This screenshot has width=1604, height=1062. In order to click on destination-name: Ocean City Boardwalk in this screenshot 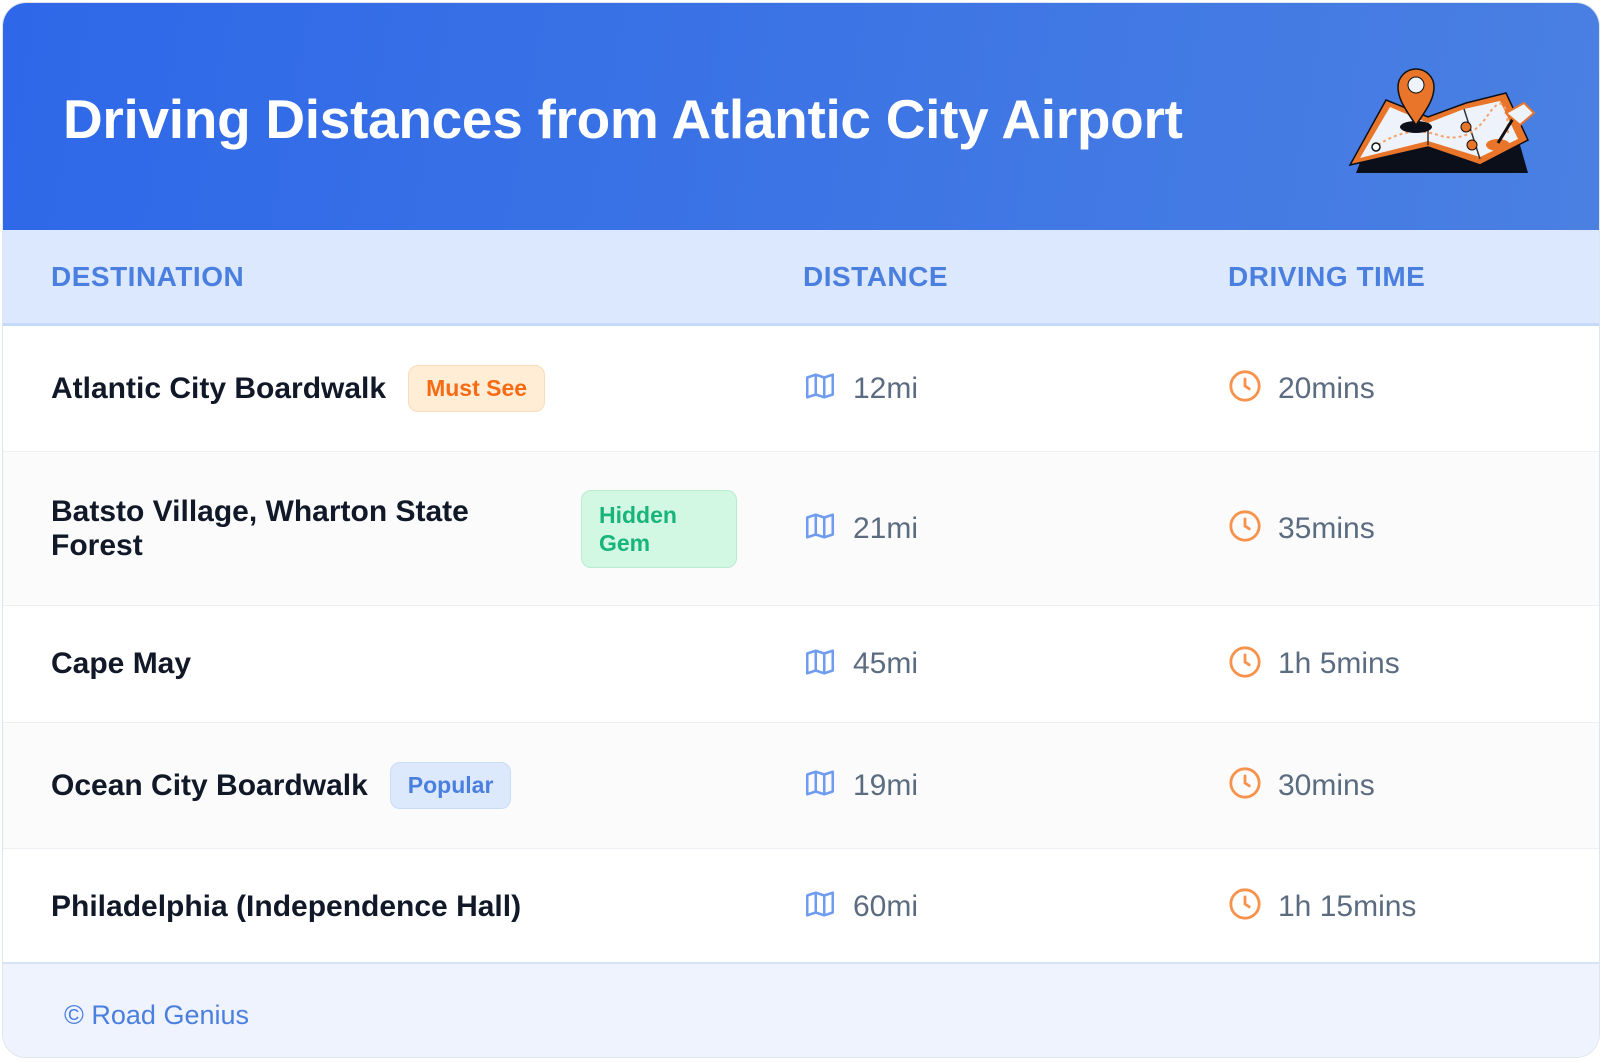, I will do `click(209, 785)`.